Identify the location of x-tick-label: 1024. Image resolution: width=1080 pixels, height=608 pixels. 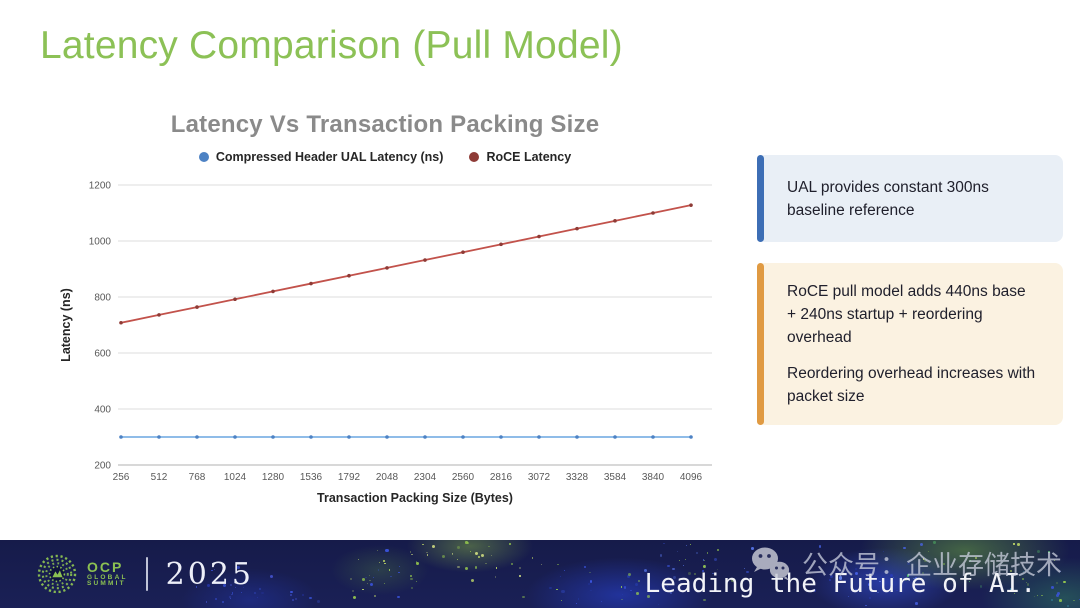
(235, 477).